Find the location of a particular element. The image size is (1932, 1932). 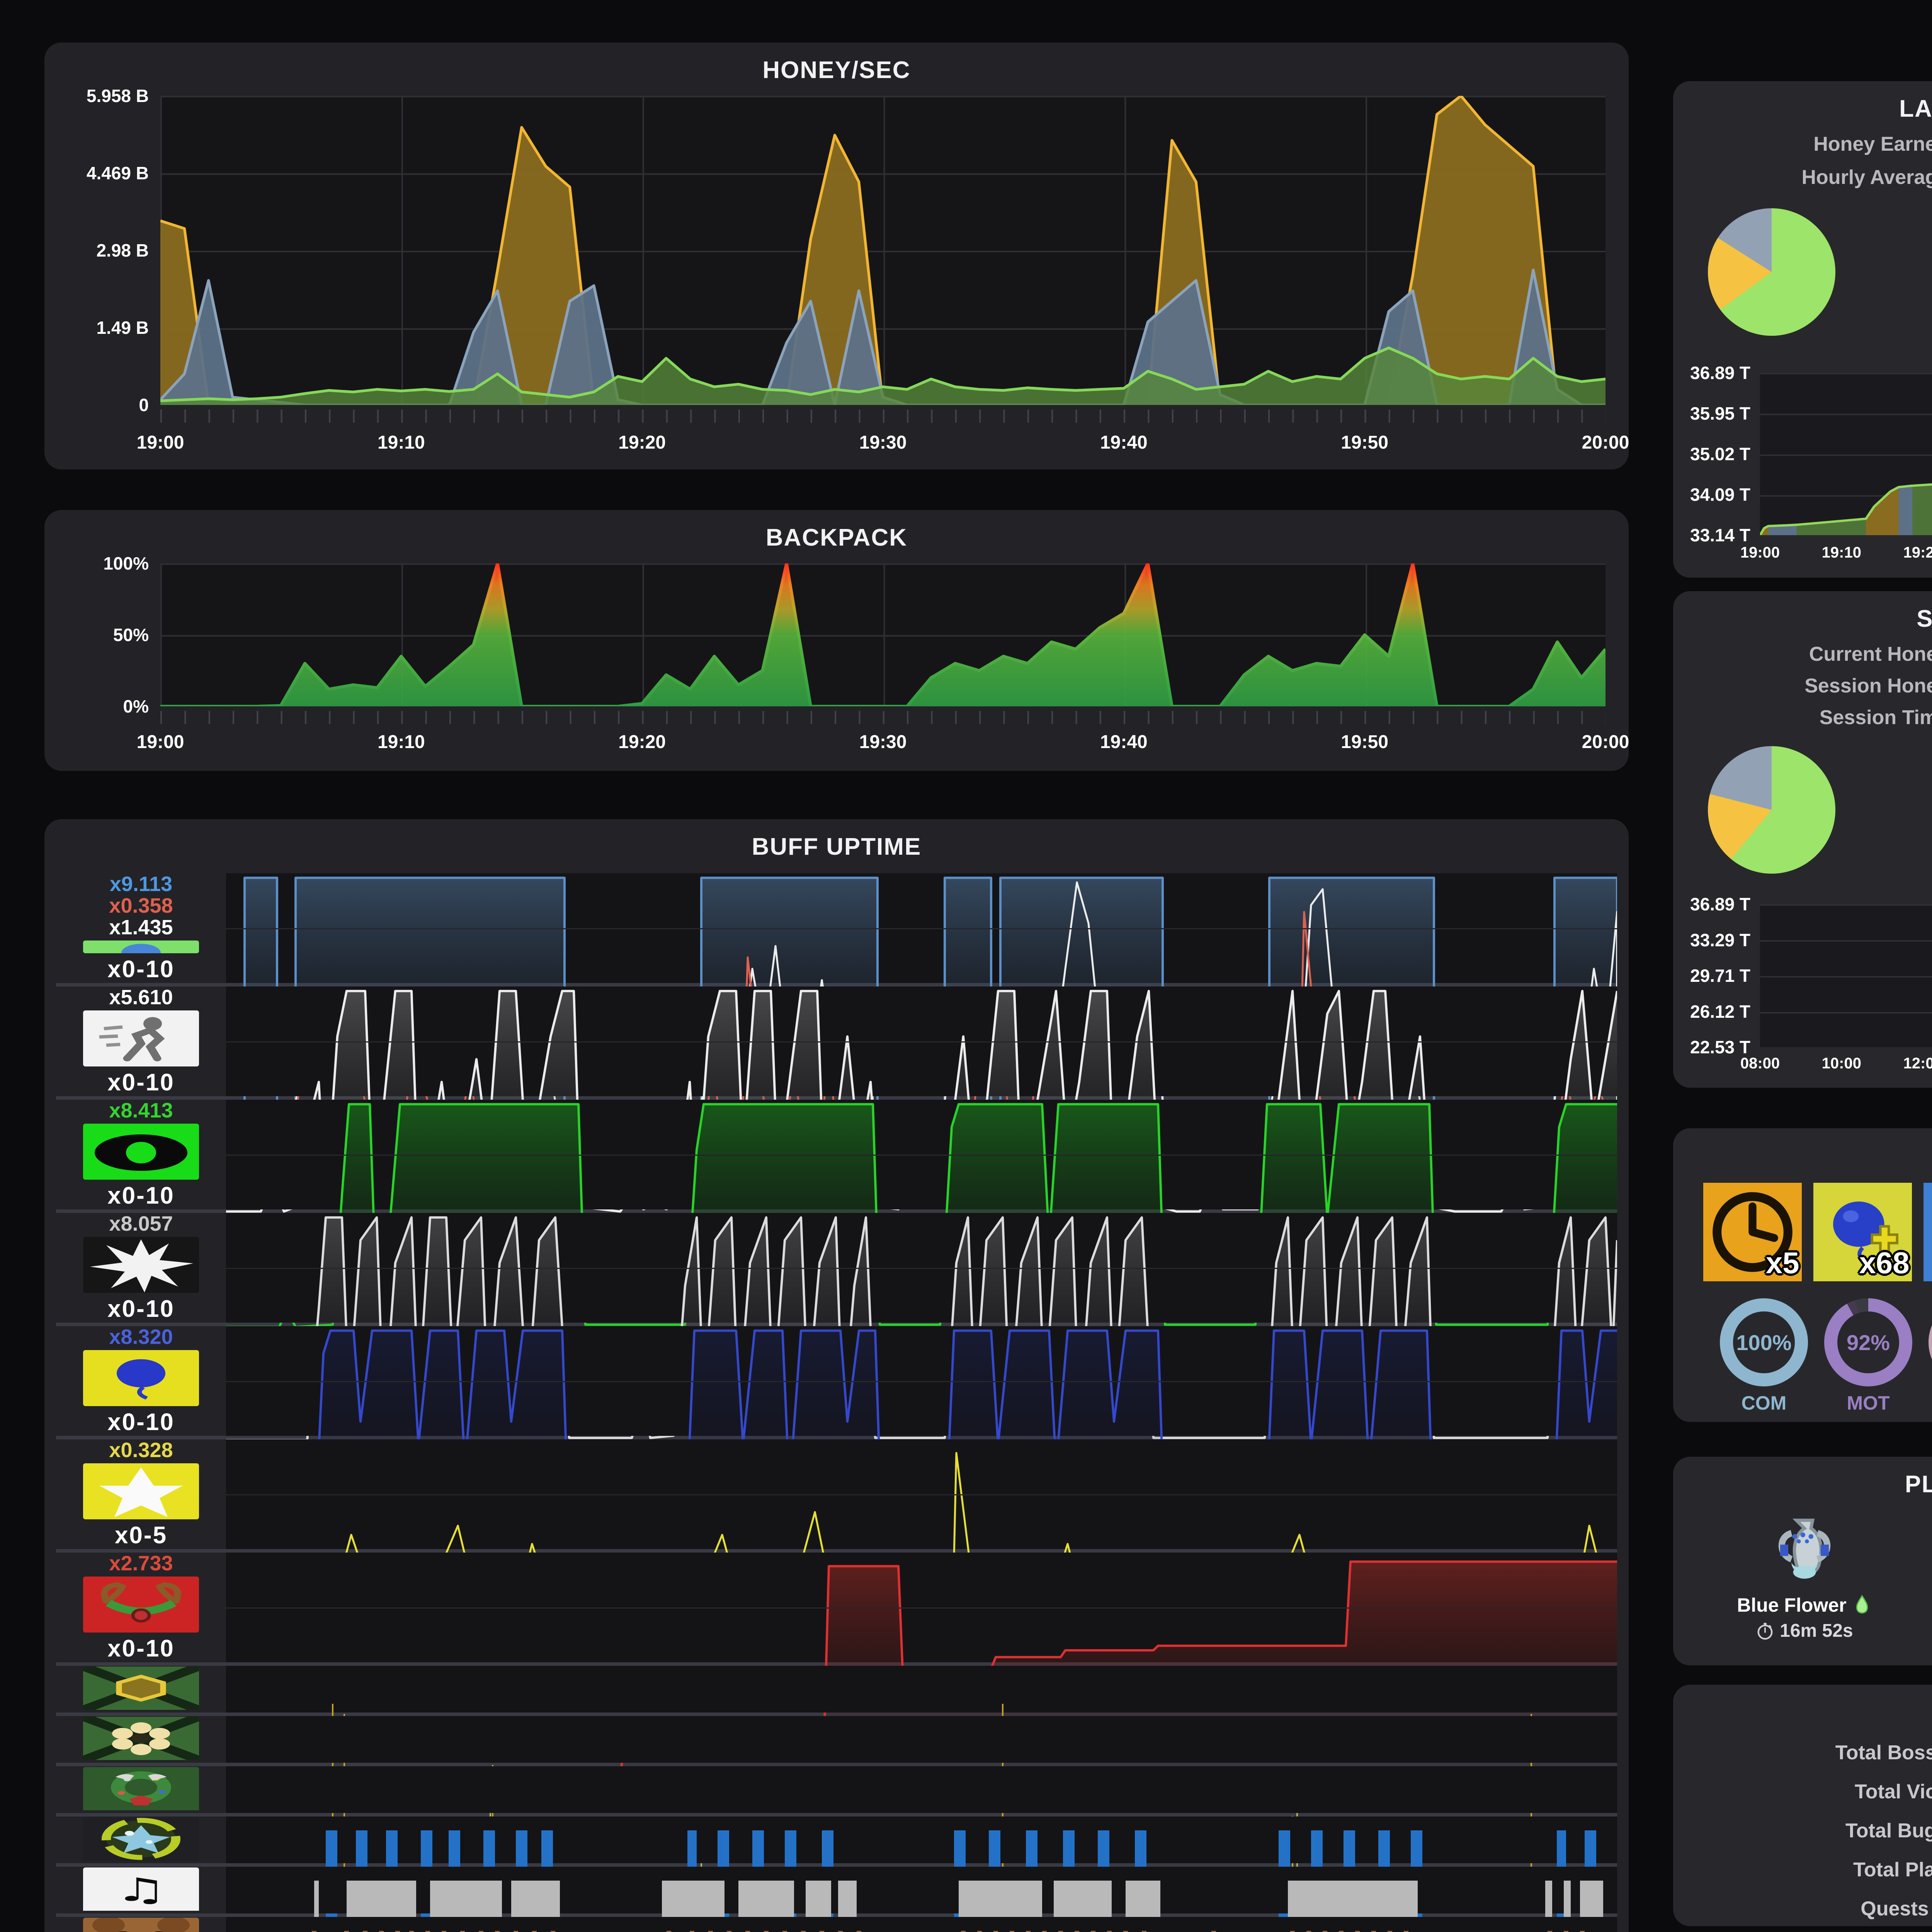

session-title: SESSION is located at coordinates (1925, 618).